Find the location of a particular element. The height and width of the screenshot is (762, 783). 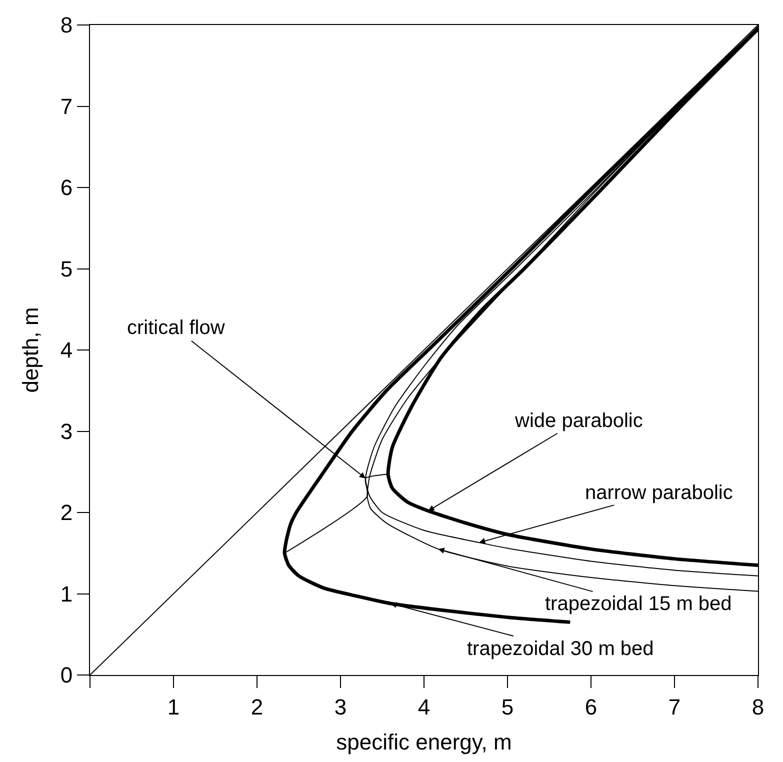

annotation: trapezoidal 15 m bed is located at coordinates (638, 604).